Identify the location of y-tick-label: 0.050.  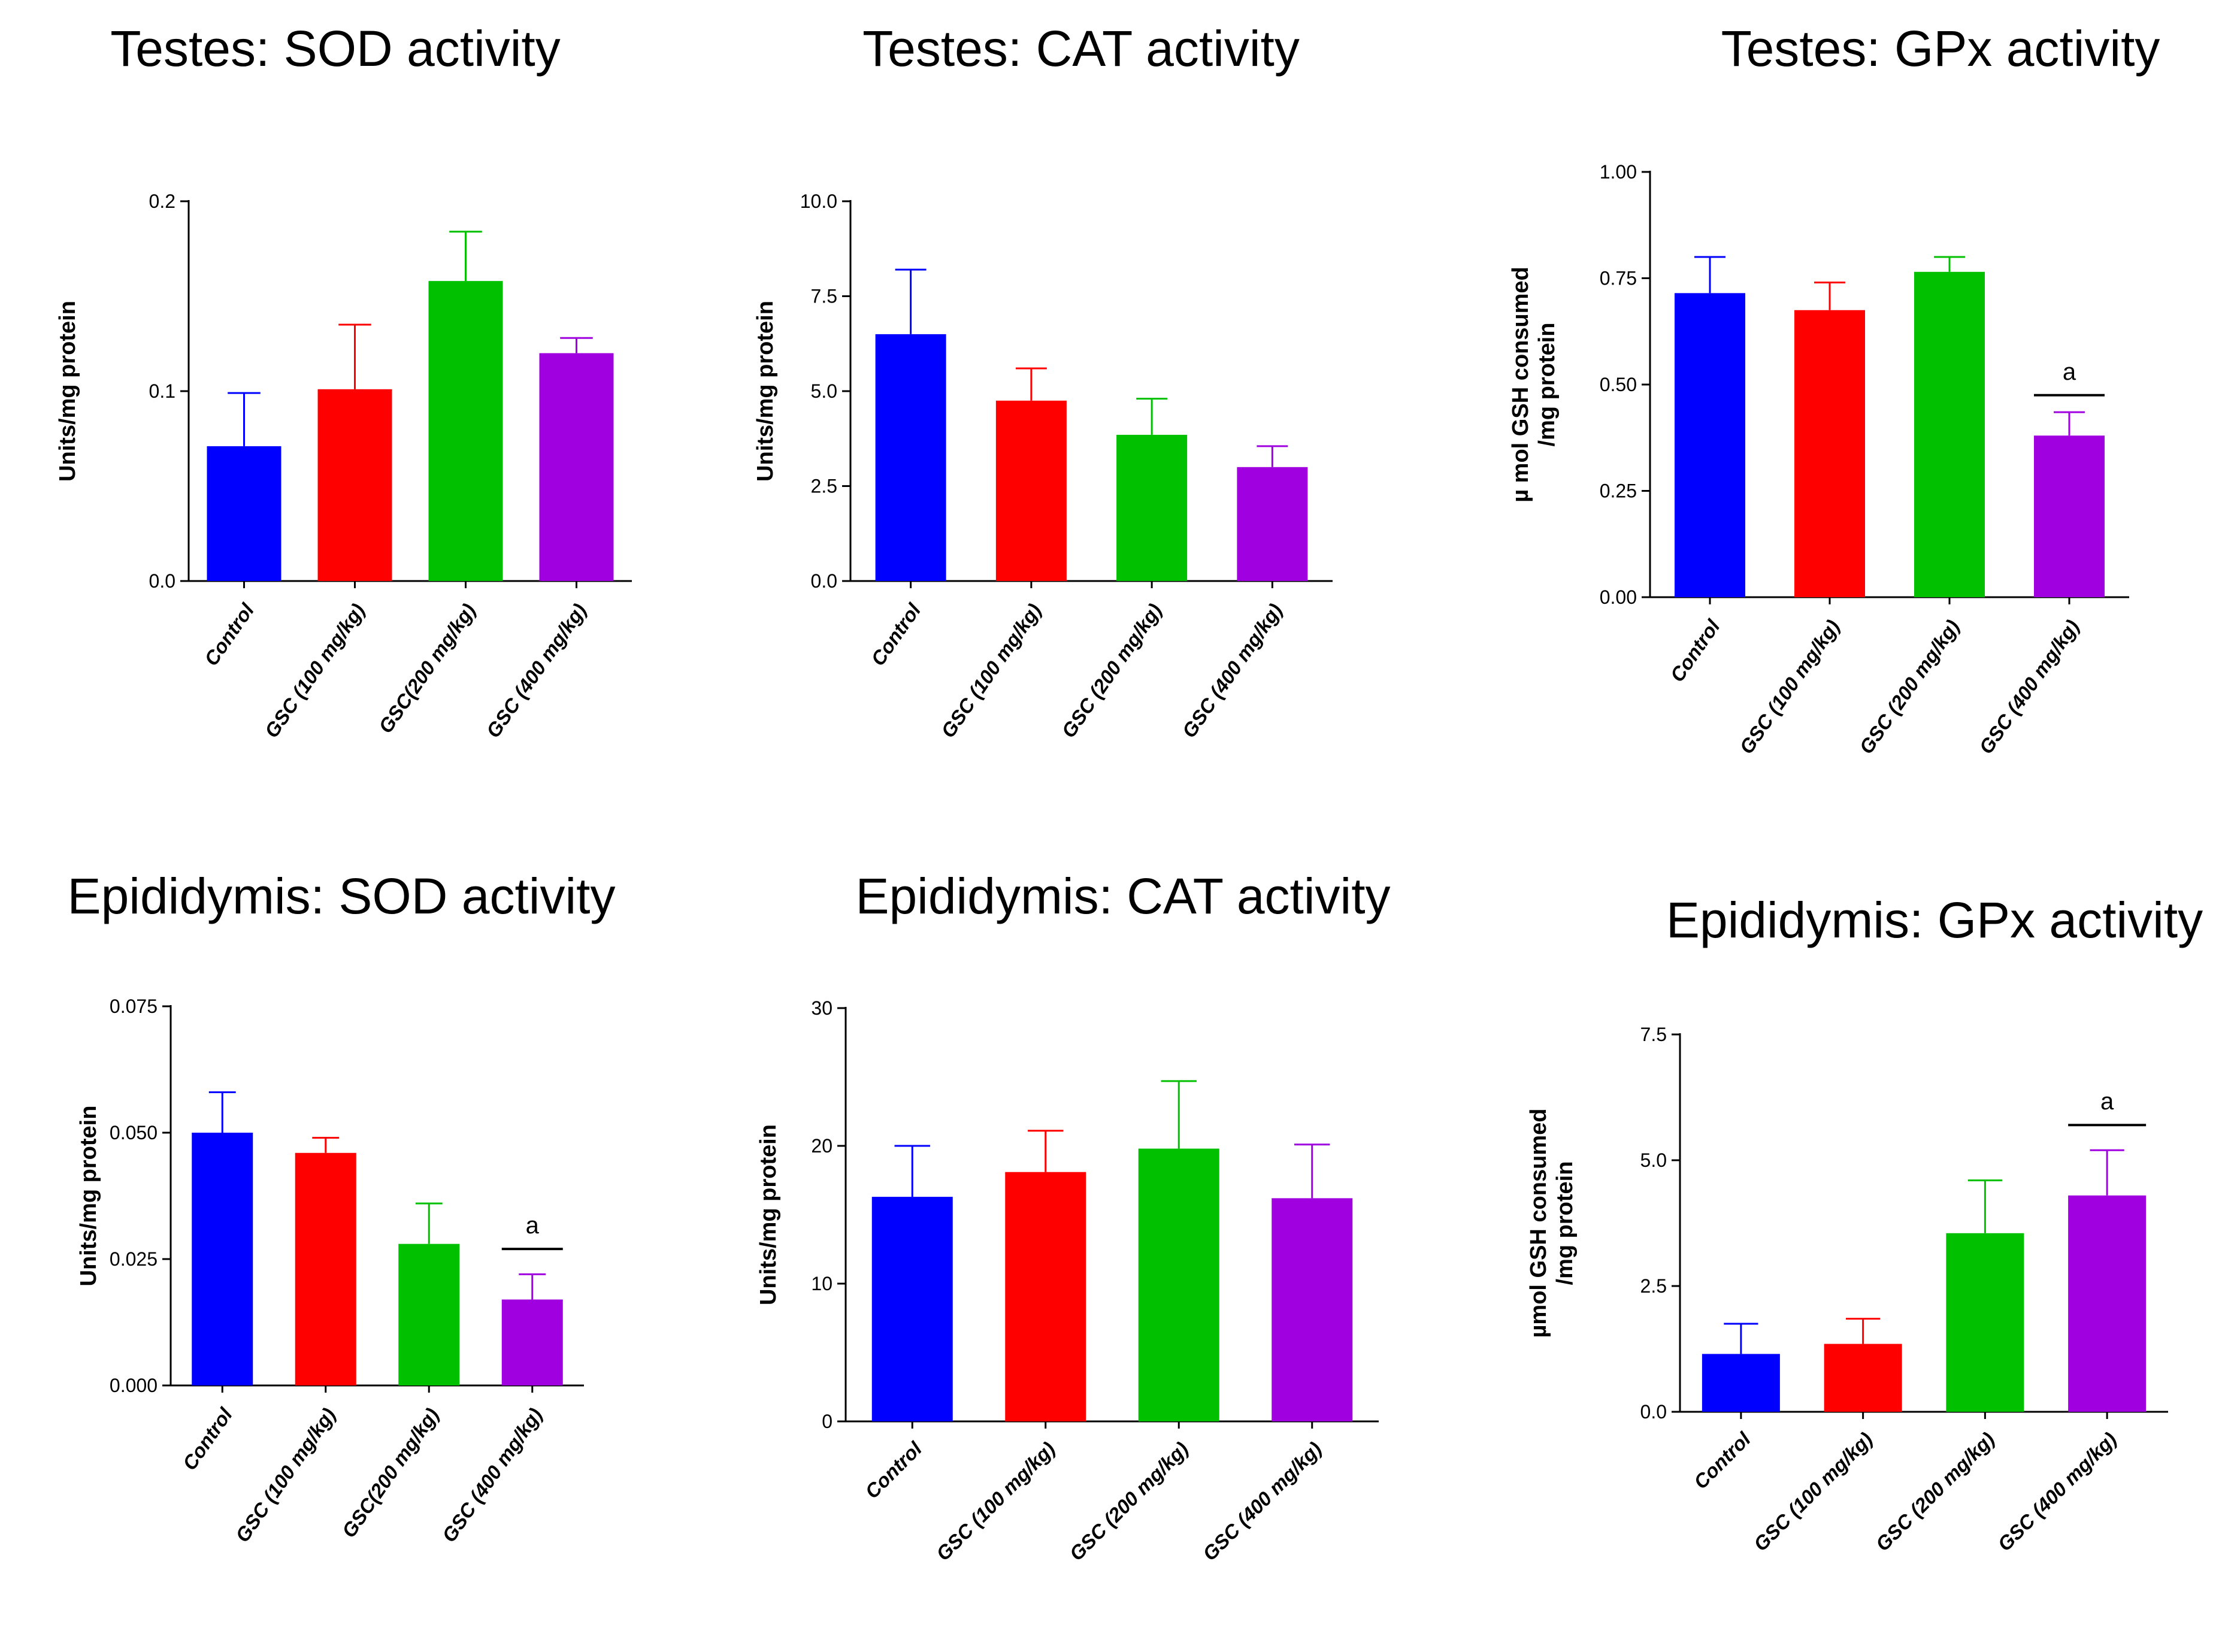
(134, 1132).